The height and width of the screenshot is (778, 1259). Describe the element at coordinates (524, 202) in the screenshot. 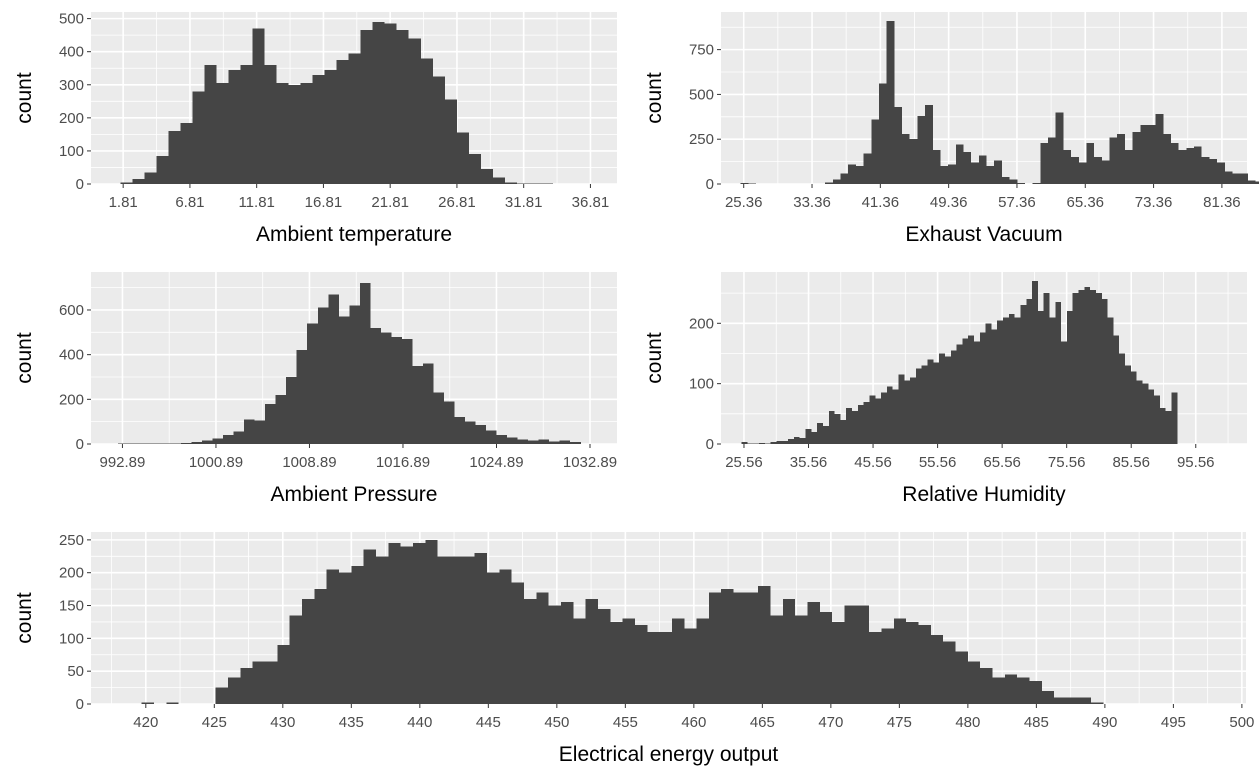

I see `x-tick-label: 31.81` at that location.